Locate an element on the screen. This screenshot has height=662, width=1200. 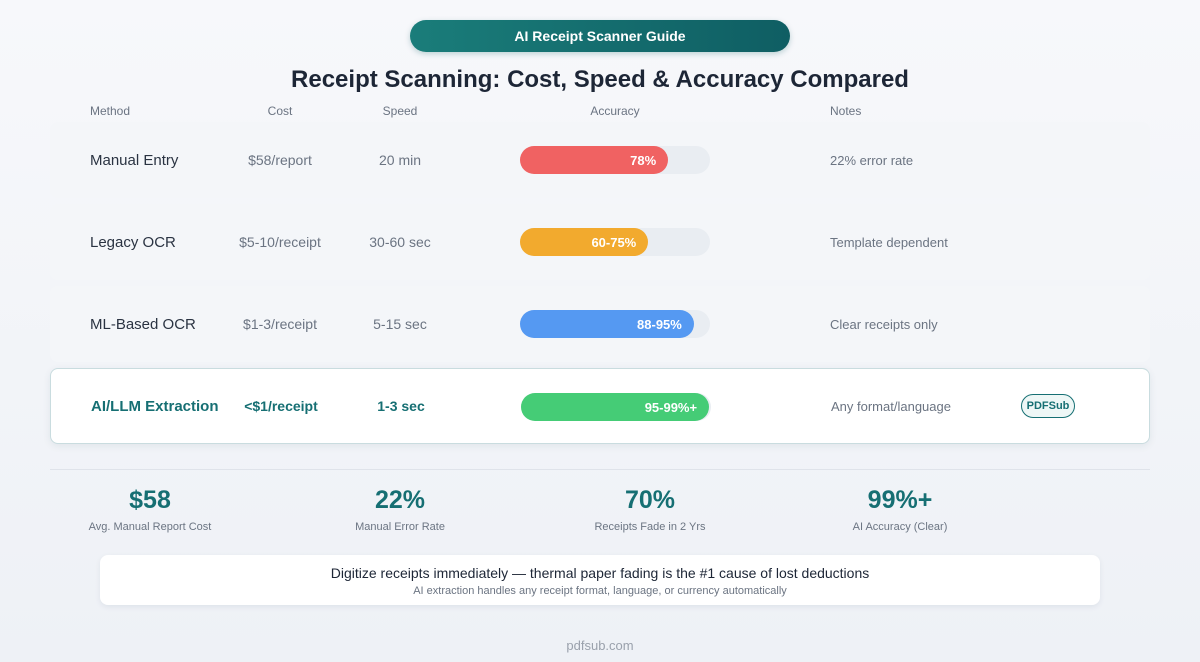
accuracy-bar: 60-75% is located at coordinates (584, 242).